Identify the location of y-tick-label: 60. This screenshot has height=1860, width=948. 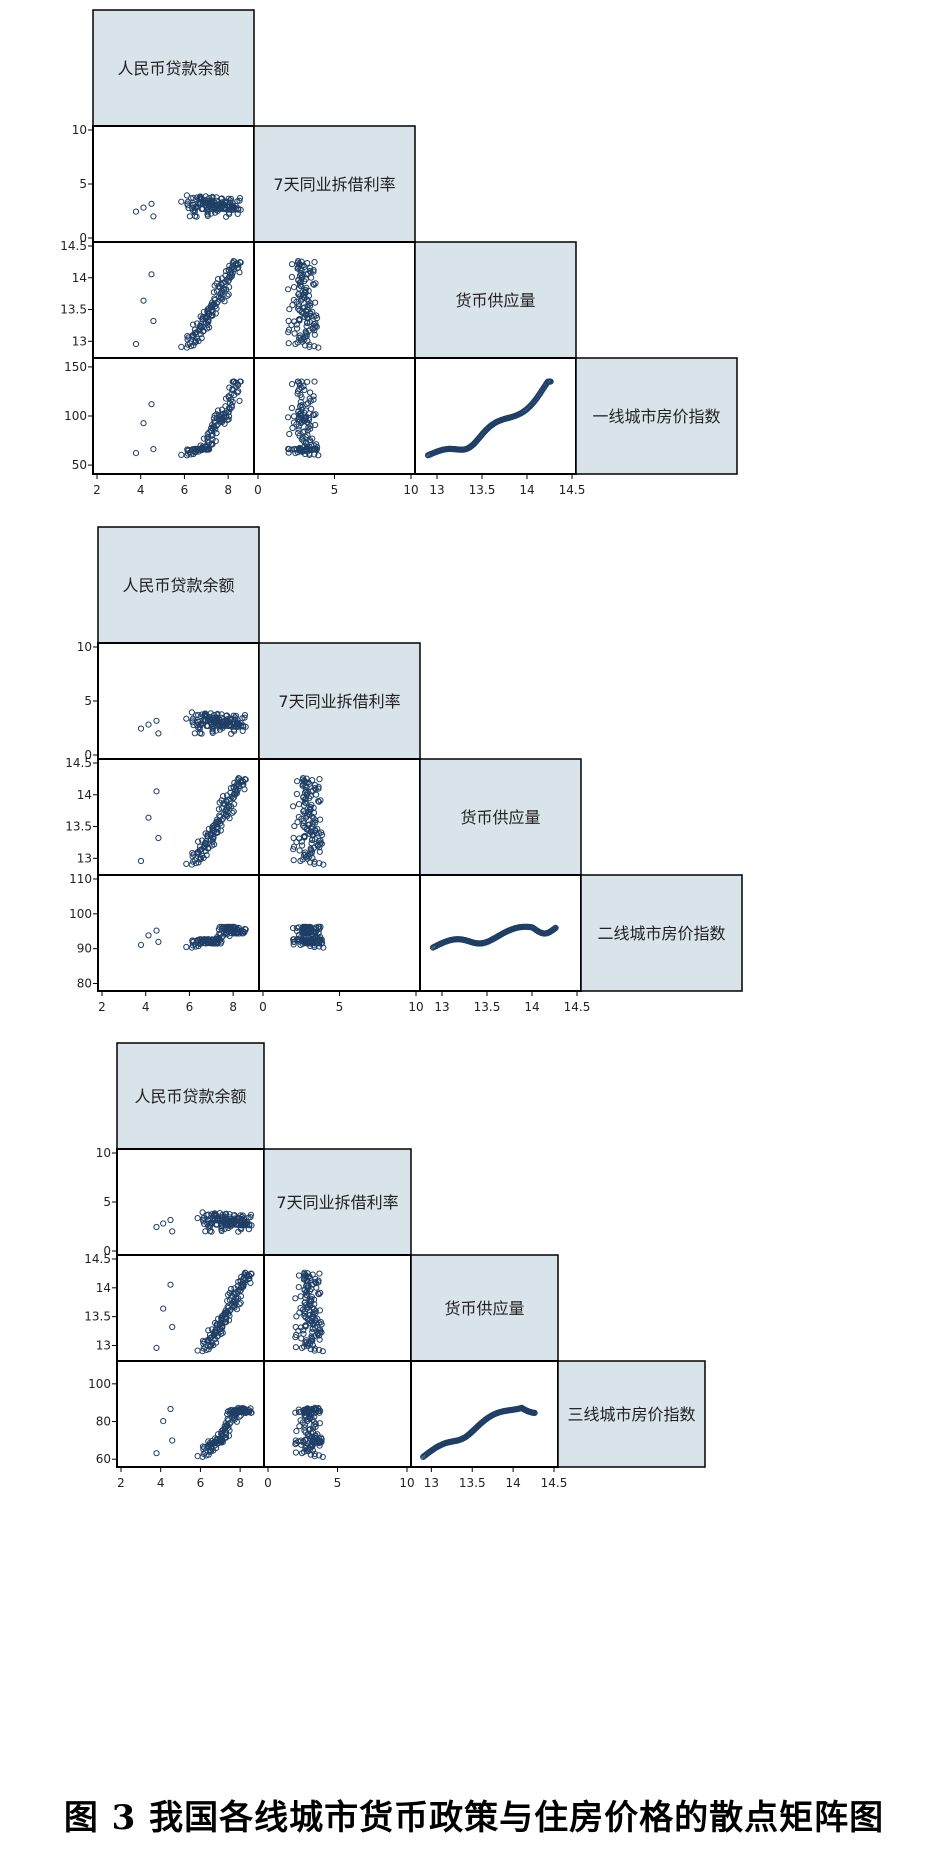
(103, 1459).